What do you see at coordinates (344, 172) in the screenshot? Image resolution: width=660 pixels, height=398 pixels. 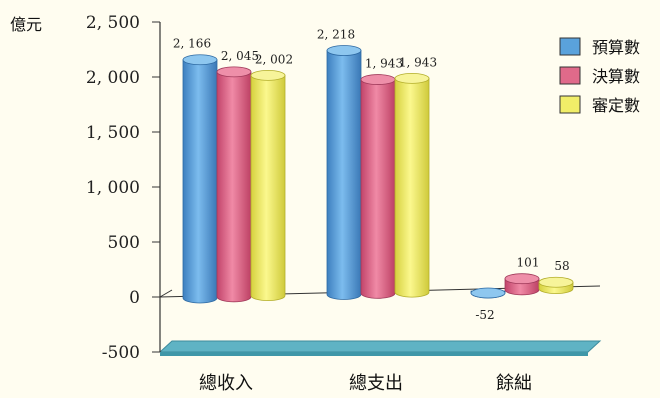 I see `bar-預算數-總支出` at bounding box center [344, 172].